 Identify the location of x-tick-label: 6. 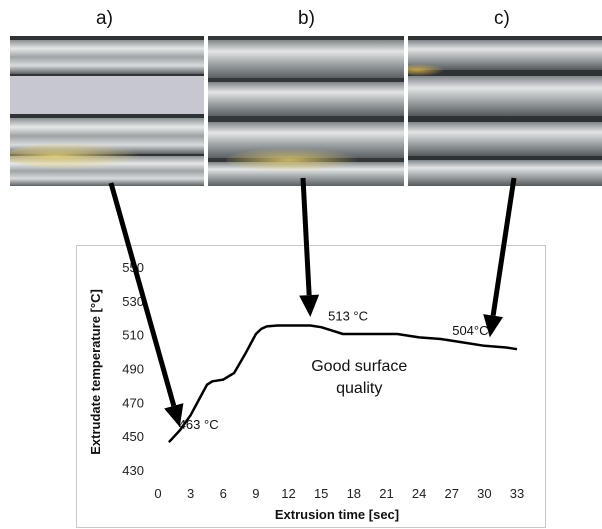
(223, 493).